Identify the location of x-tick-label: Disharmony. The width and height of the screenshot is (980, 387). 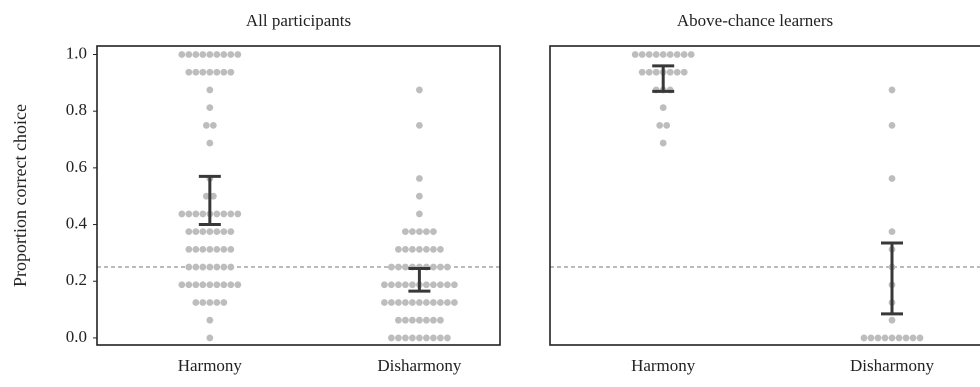
(892, 365).